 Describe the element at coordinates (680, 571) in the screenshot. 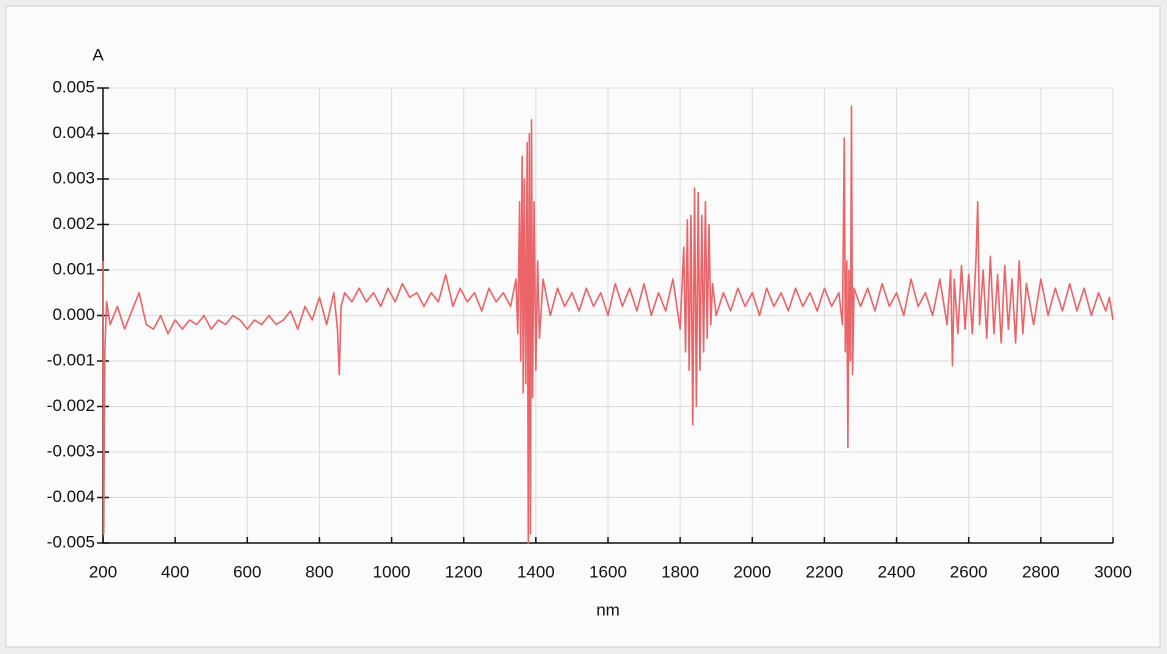

I see `x-tick-label: 1800` at that location.